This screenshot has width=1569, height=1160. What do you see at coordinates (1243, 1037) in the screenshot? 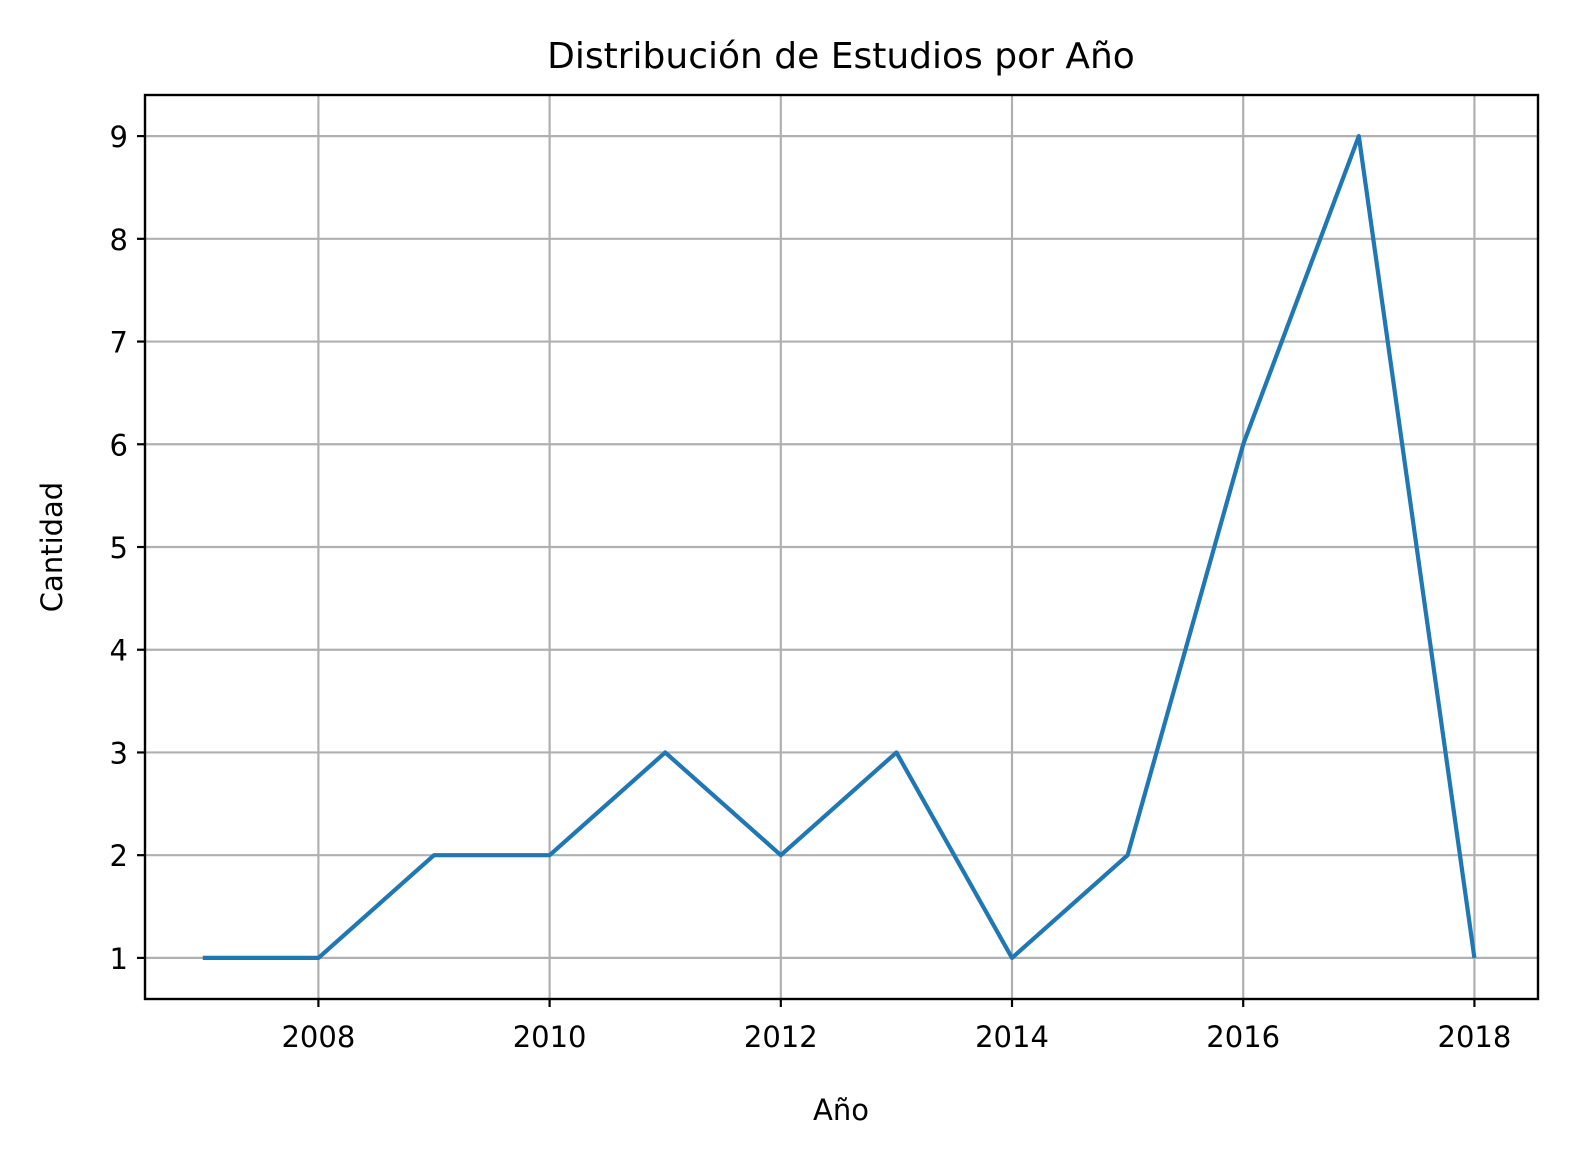
I see `x-tick-label: 2016` at bounding box center [1243, 1037].